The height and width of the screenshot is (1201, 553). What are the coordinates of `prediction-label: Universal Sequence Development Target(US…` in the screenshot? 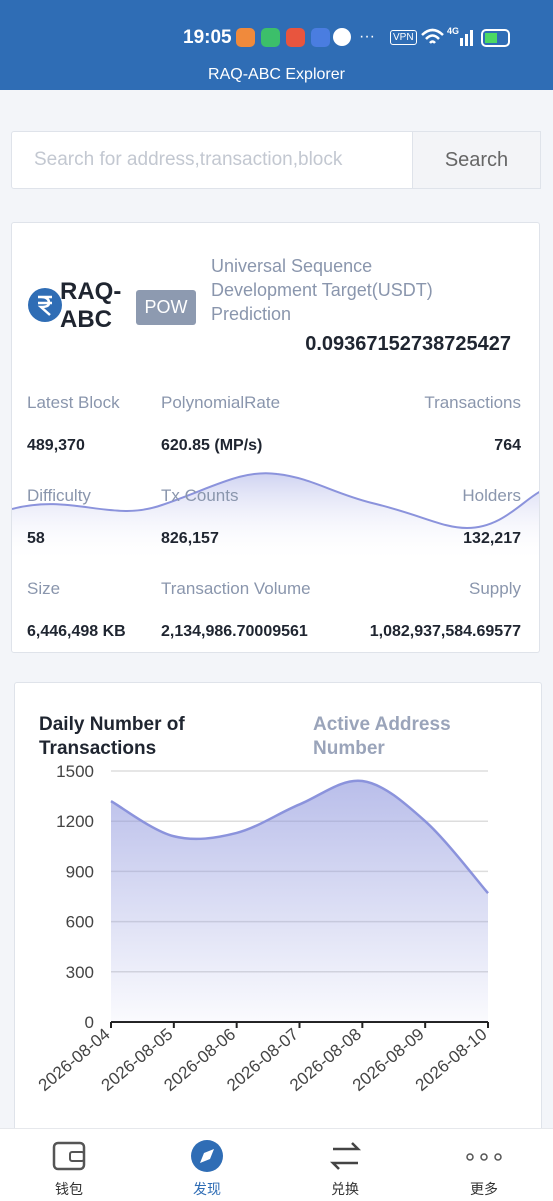 It's located at (322, 290).